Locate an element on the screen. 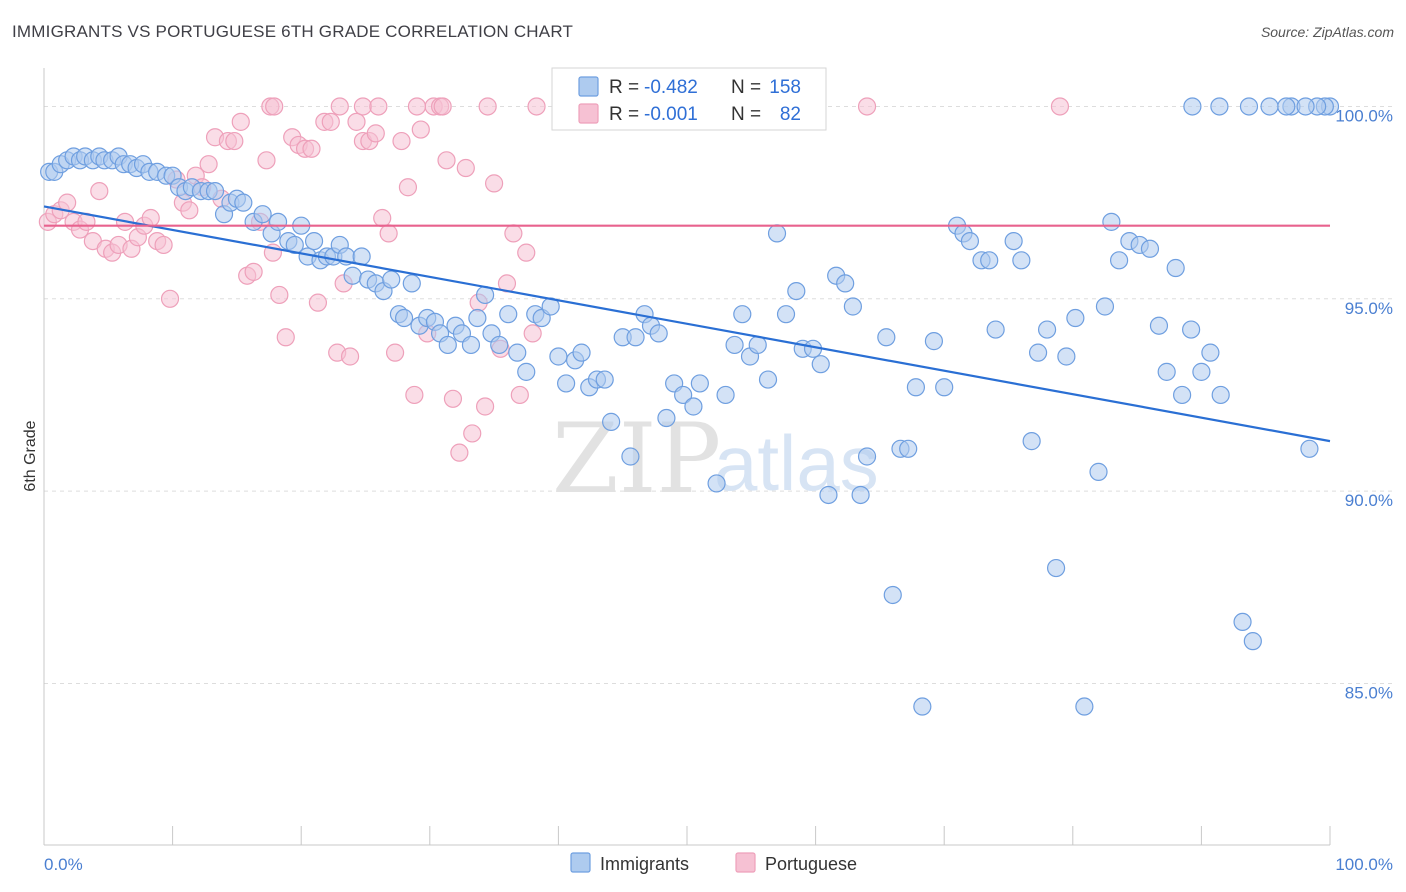 The image size is (1406, 892). stats-r-value-portuguese: -0.001 is located at coordinates (671, 114).